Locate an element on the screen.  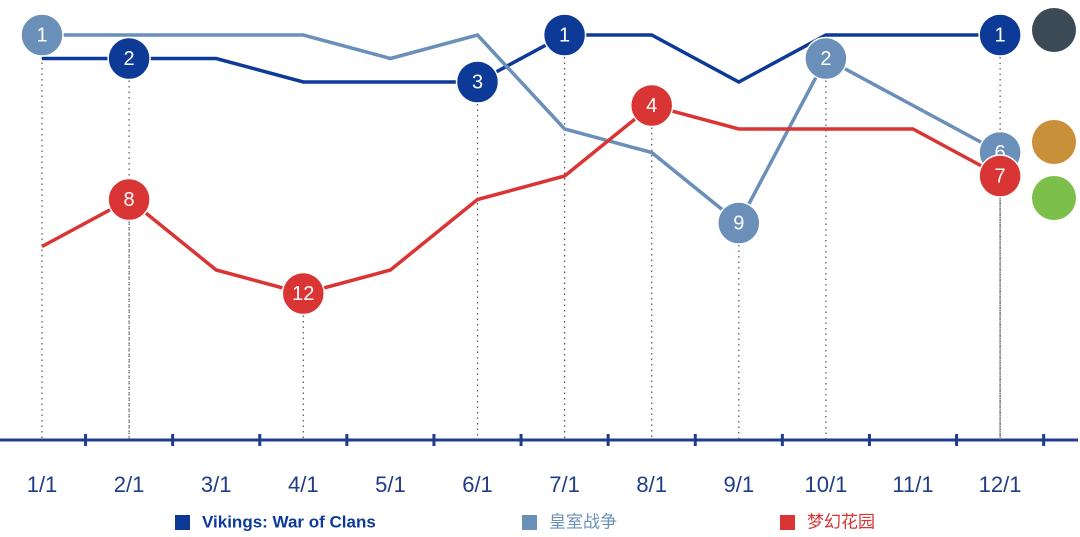
value-label: 6 is located at coordinates (1000, 153).